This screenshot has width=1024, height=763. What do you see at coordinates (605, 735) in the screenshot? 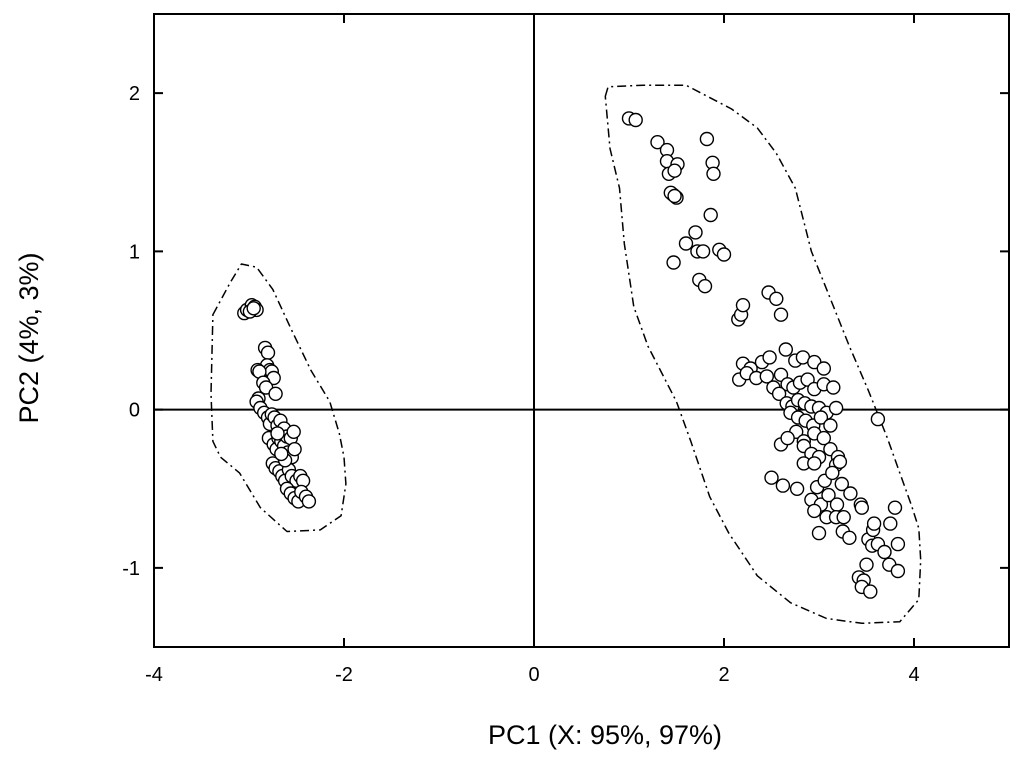
I see `x-axis-title: PC1 (X: 95%, 97%)` at bounding box center [605, 735].